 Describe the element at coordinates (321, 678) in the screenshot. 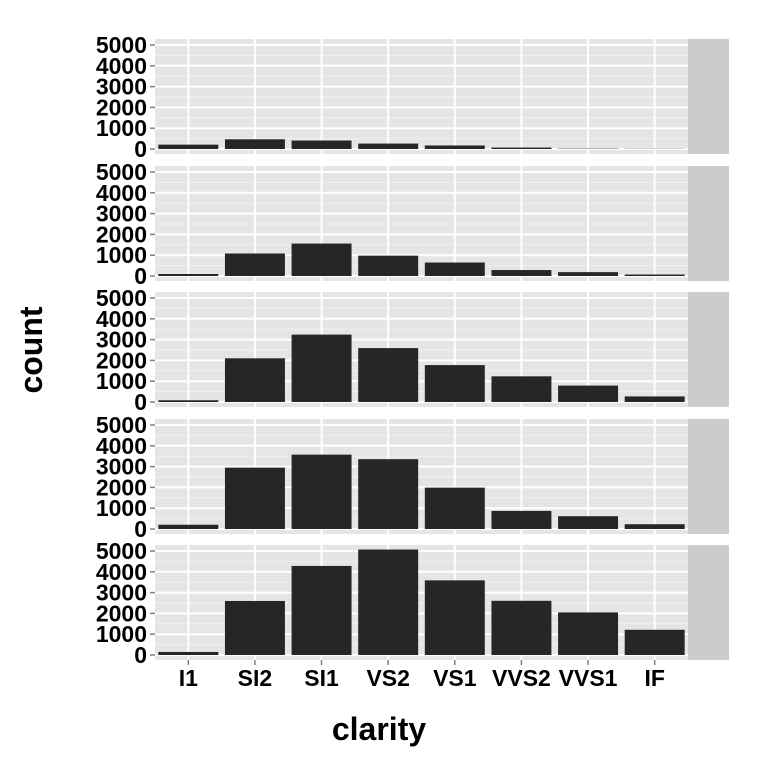

I see `x-tick-label: SI1` at that location.